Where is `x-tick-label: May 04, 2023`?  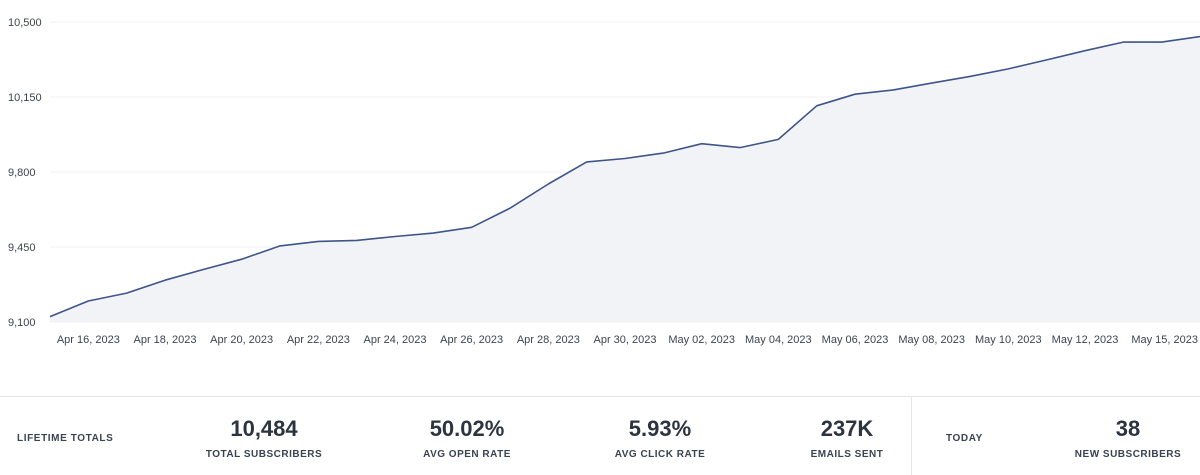
x-tick-label: May 04, 2023 is located at coordinates (778, 340).